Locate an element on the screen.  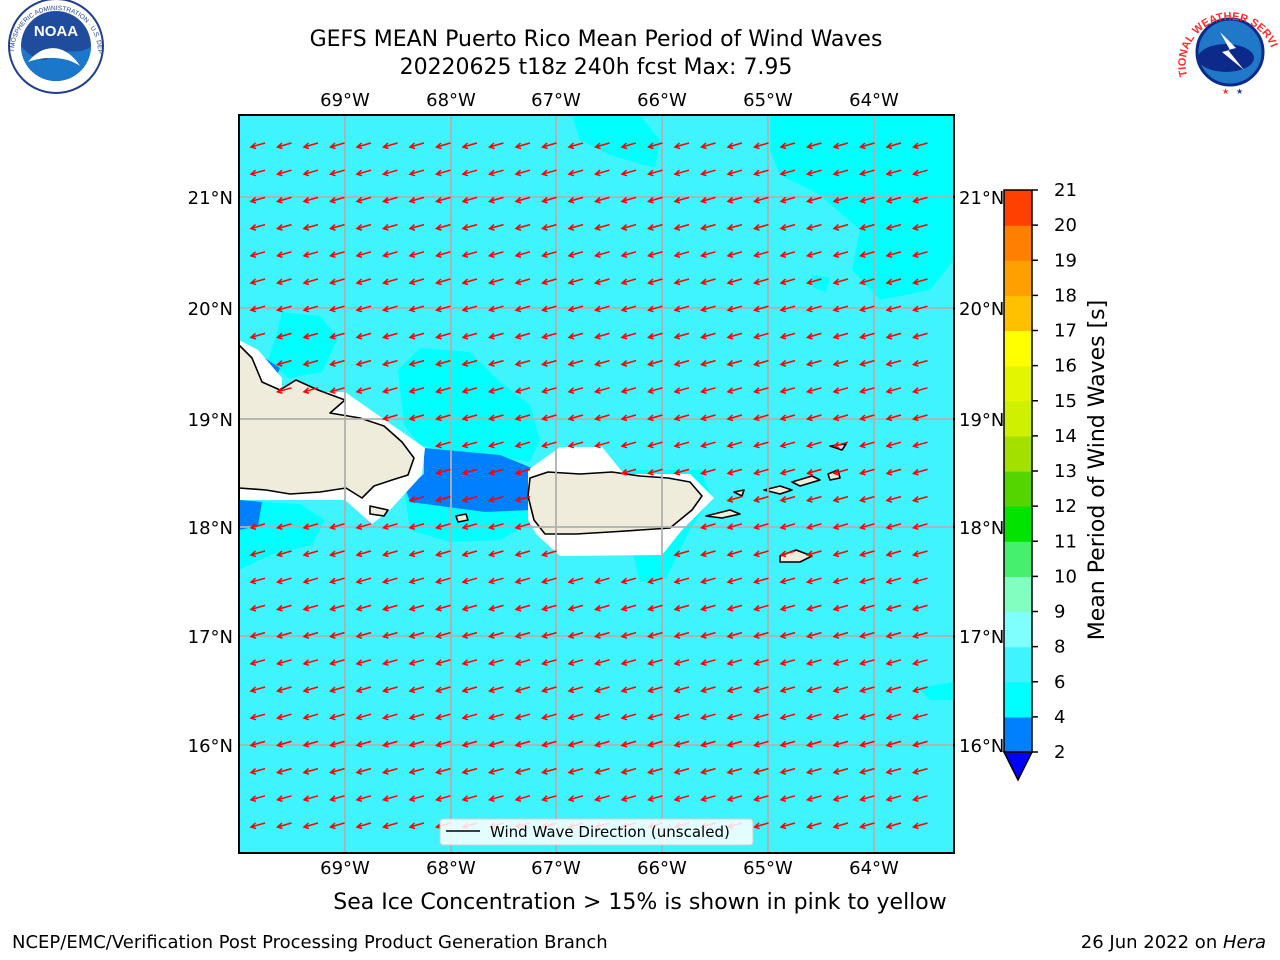
lat-label-right: 16°N is located at coordinates (981, 746).